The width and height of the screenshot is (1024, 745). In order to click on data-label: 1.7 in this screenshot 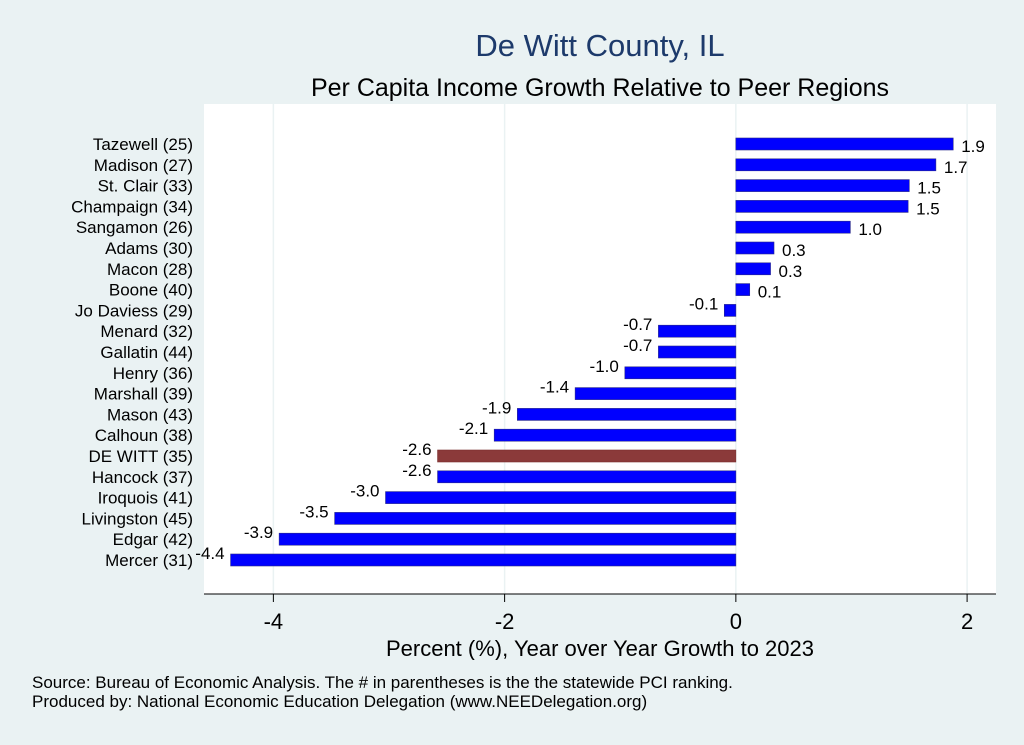, I will do `click(956, 167)`.